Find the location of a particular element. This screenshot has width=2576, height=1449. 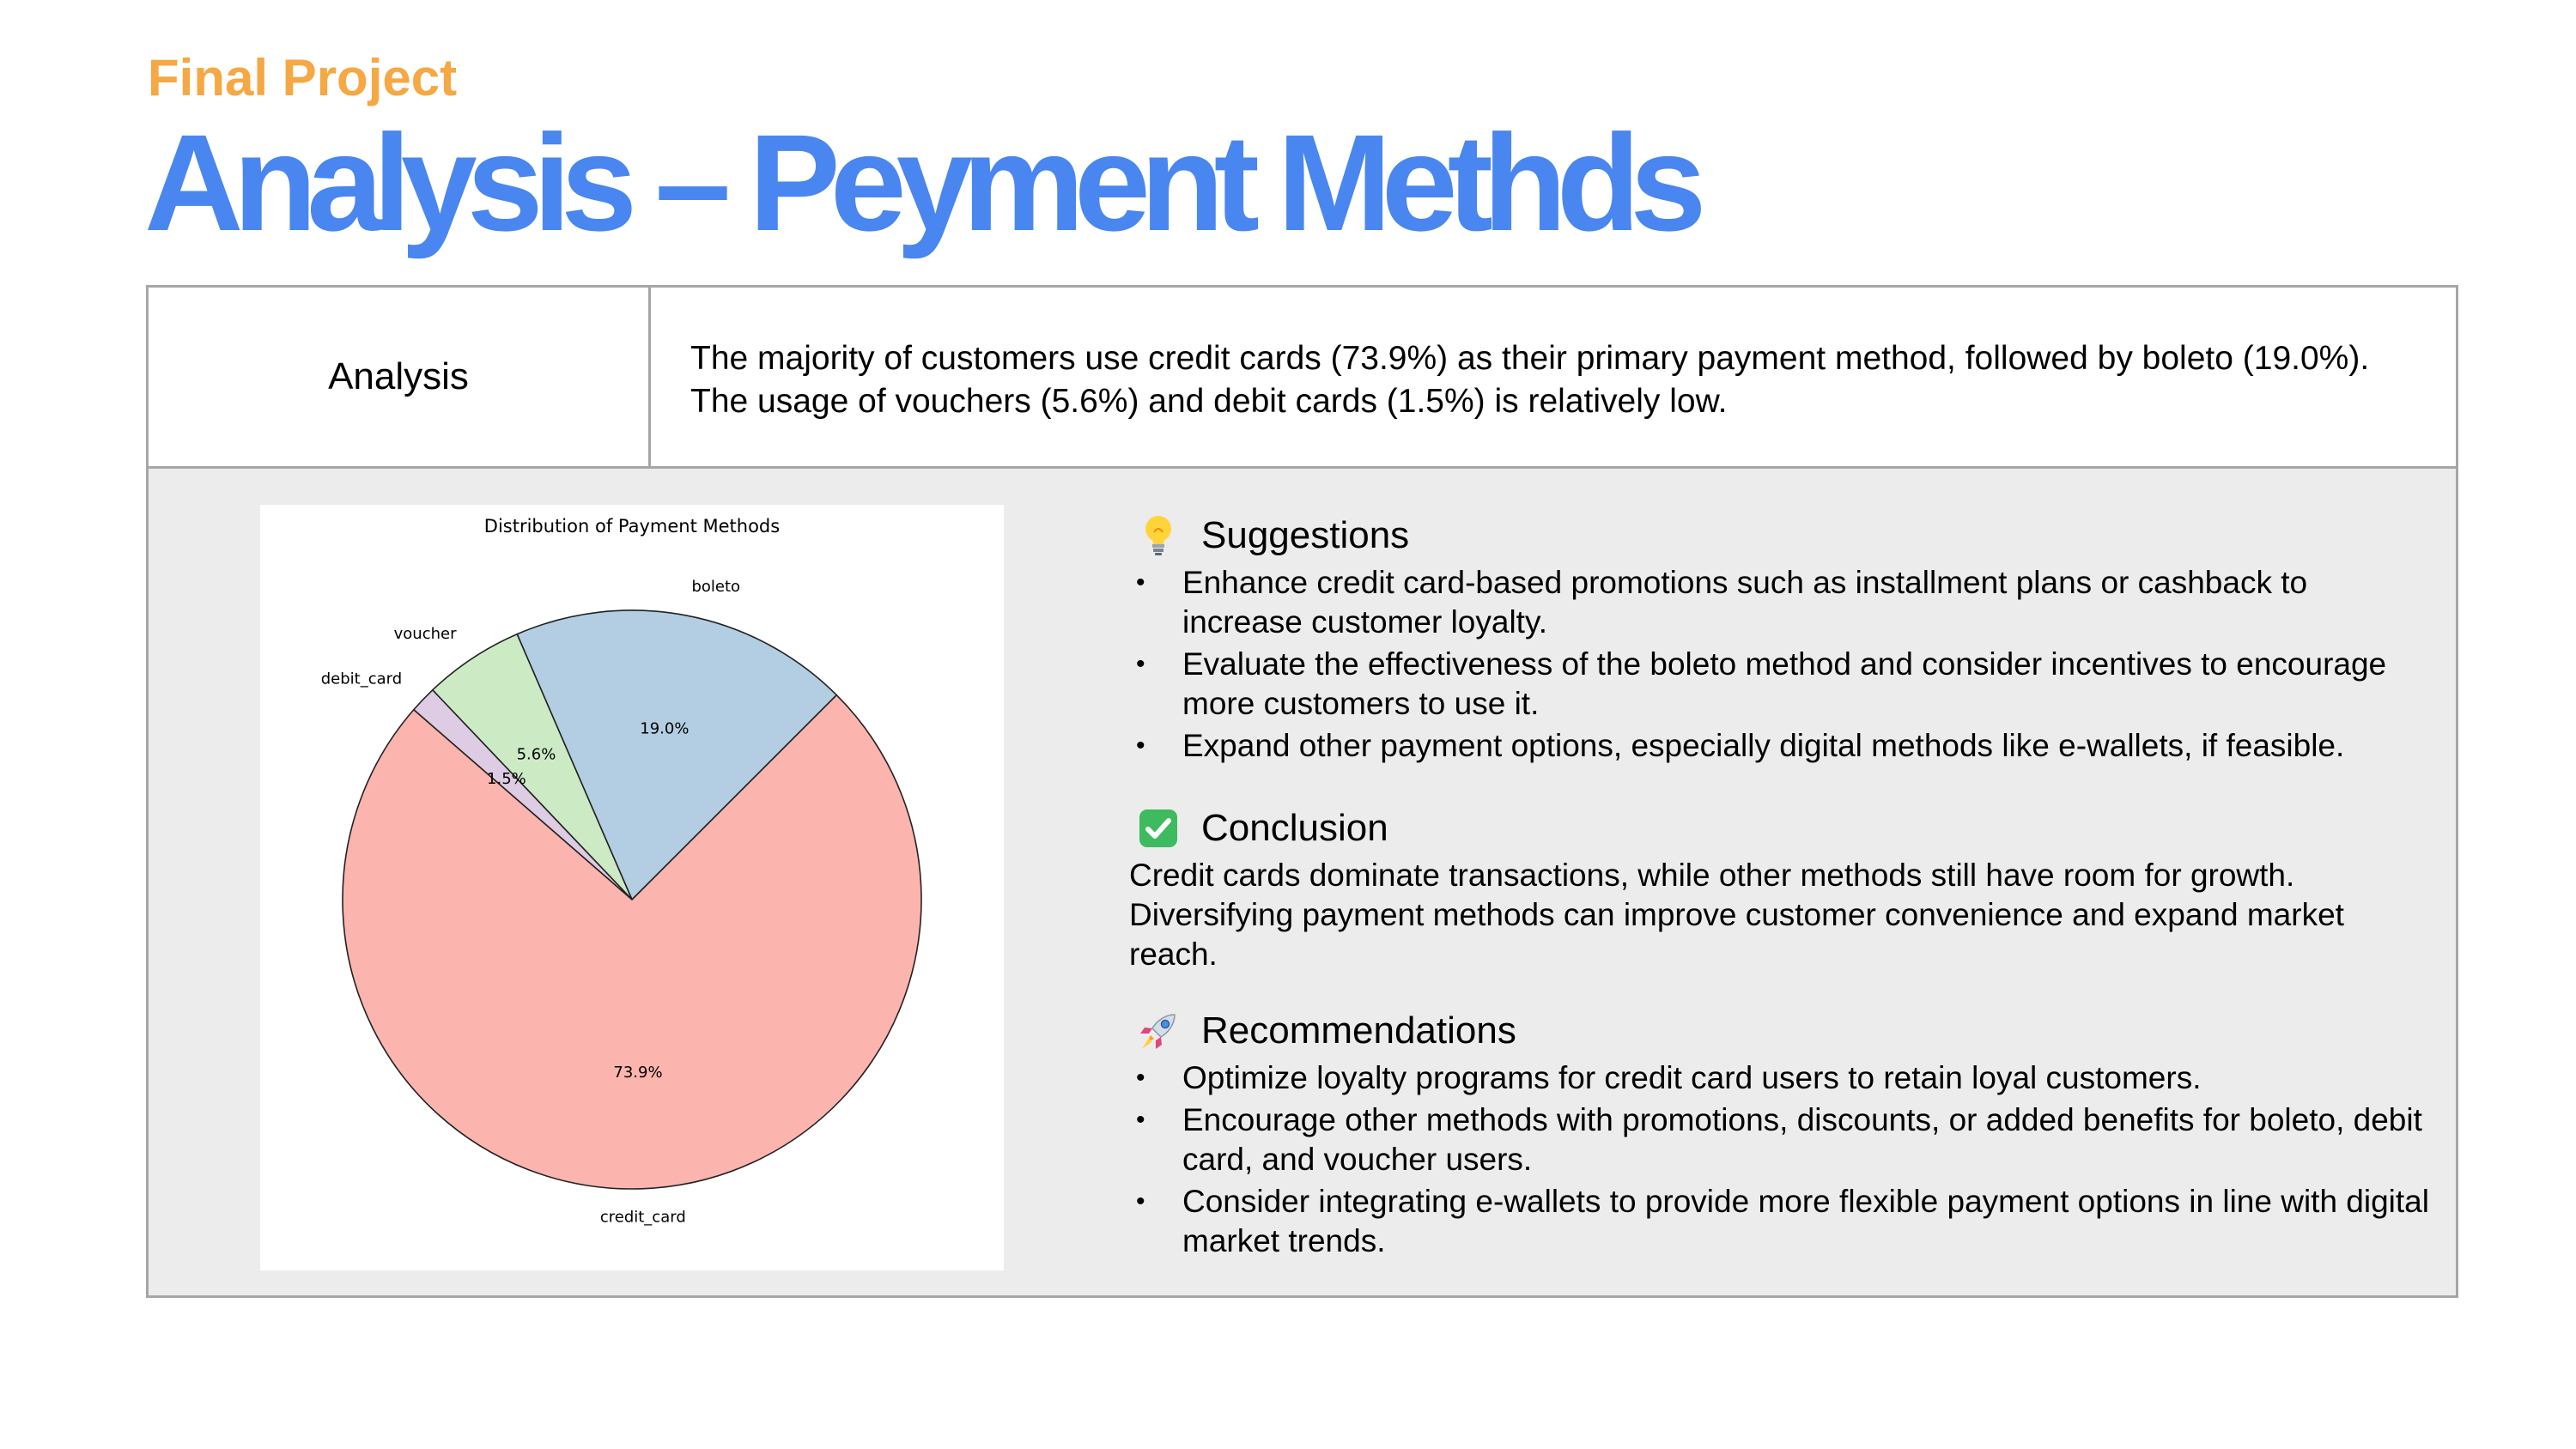

slice-percent-debit-card: 1.5% is located at coordinates (507, 779).